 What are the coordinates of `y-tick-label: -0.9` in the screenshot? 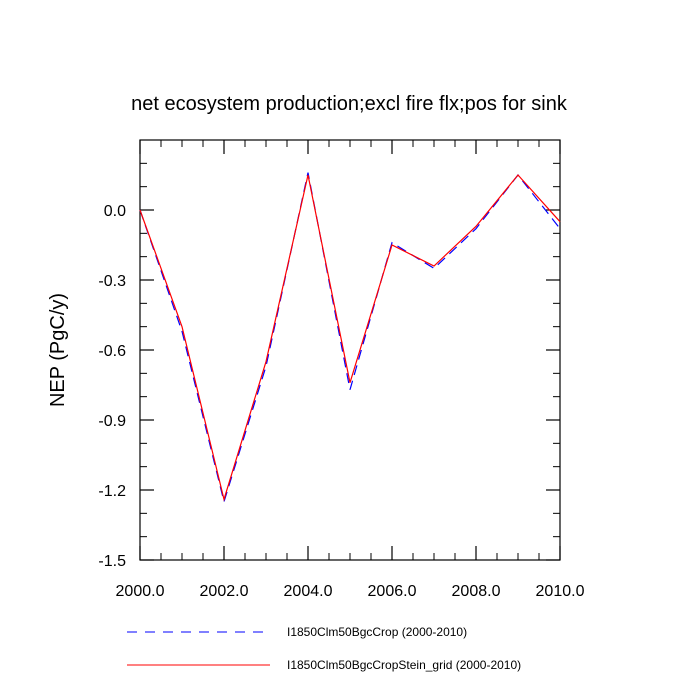 It's located at (112, 421).